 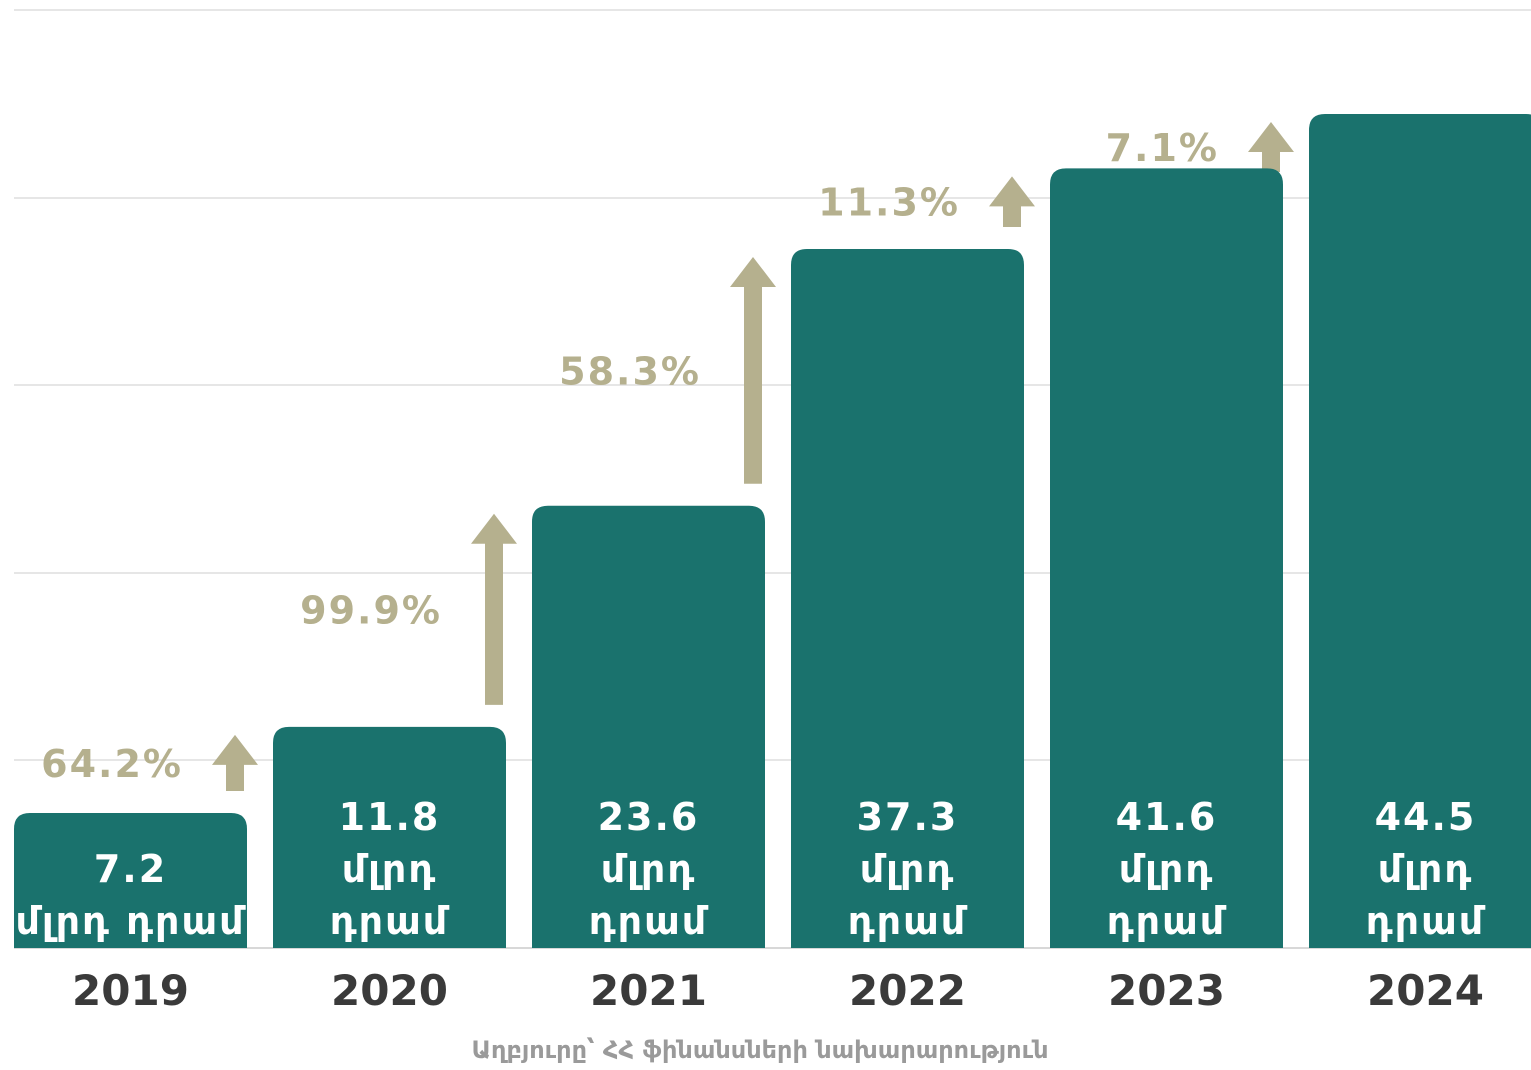 I want to click on year-label: 2019, so click(x=130, y=990).